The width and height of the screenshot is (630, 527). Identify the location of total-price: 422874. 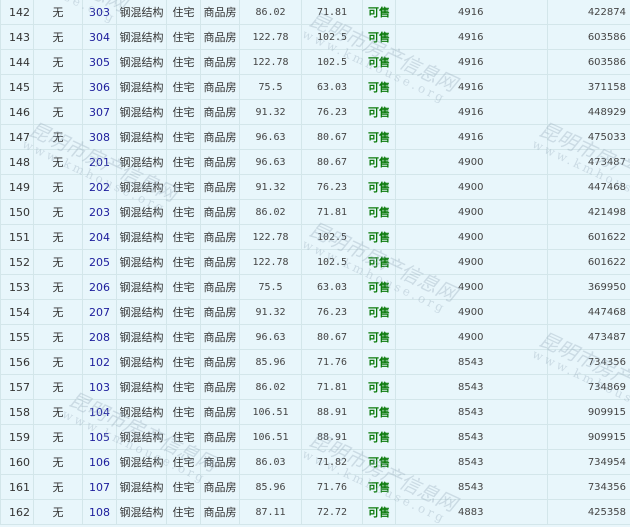
(588, 12).